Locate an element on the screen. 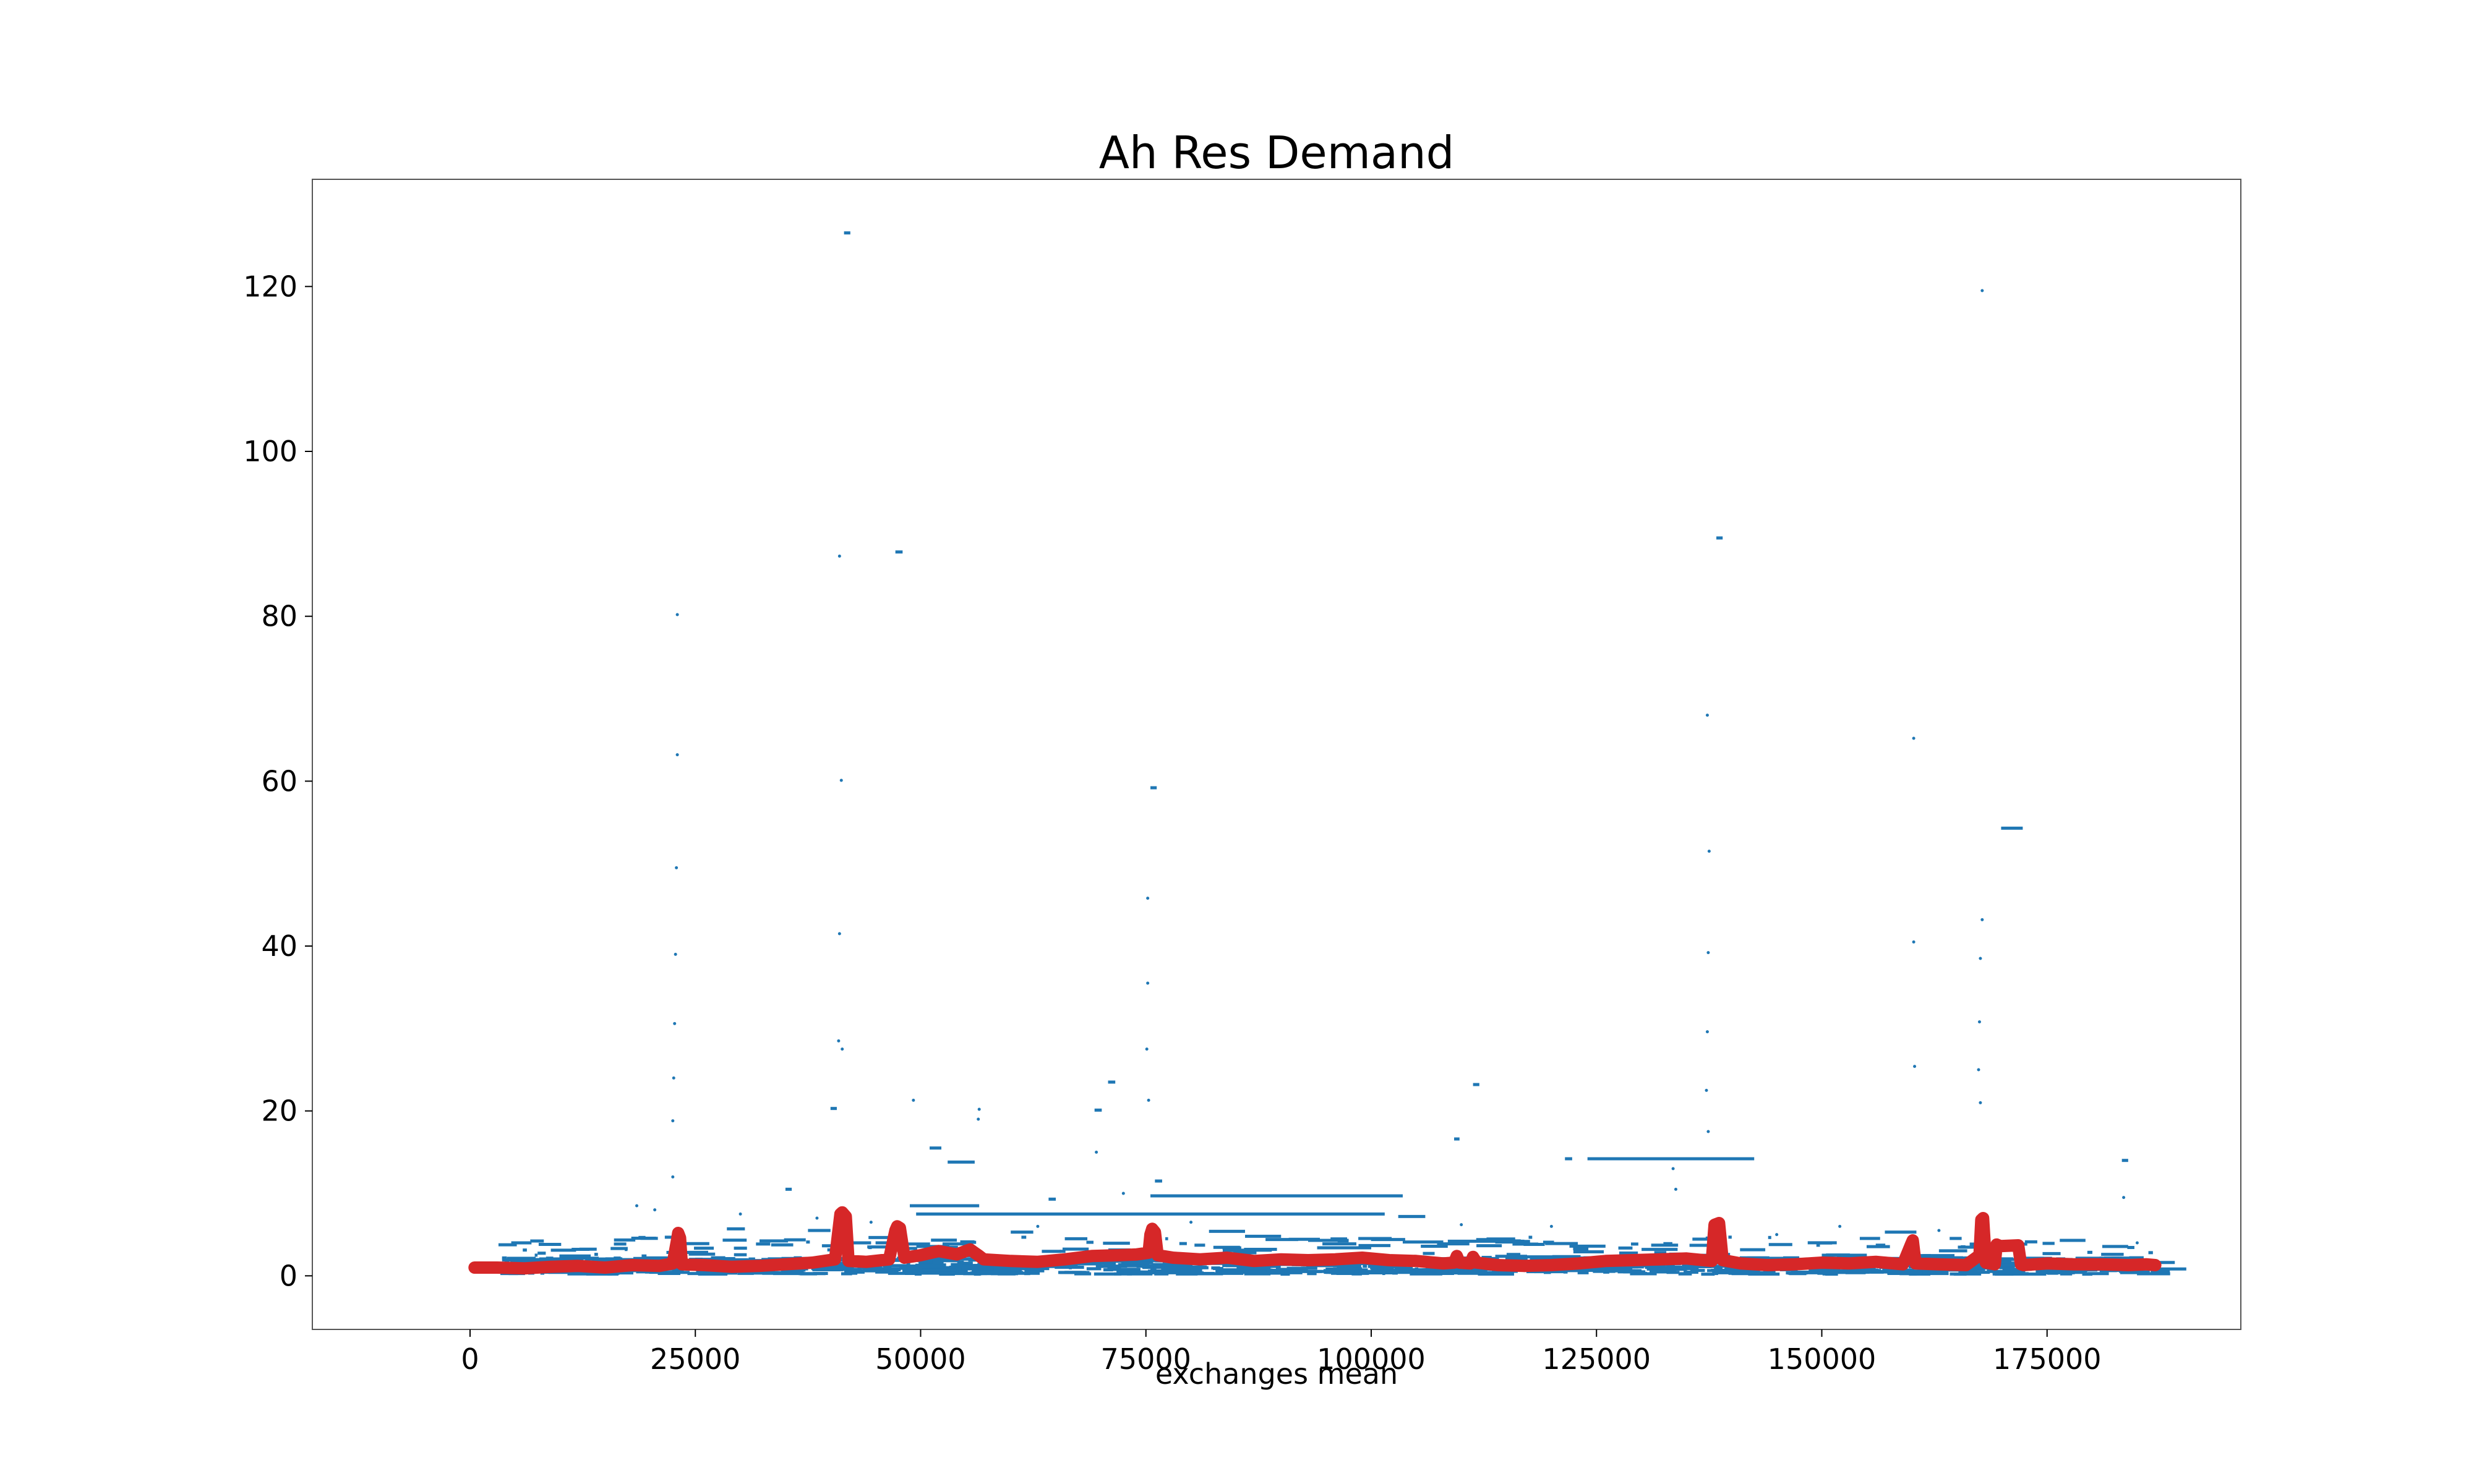 Image resolution: width=2474 pixels, height=1484 pixels. x-tick-label: 175000 is located at coordinates (2048, 1359).